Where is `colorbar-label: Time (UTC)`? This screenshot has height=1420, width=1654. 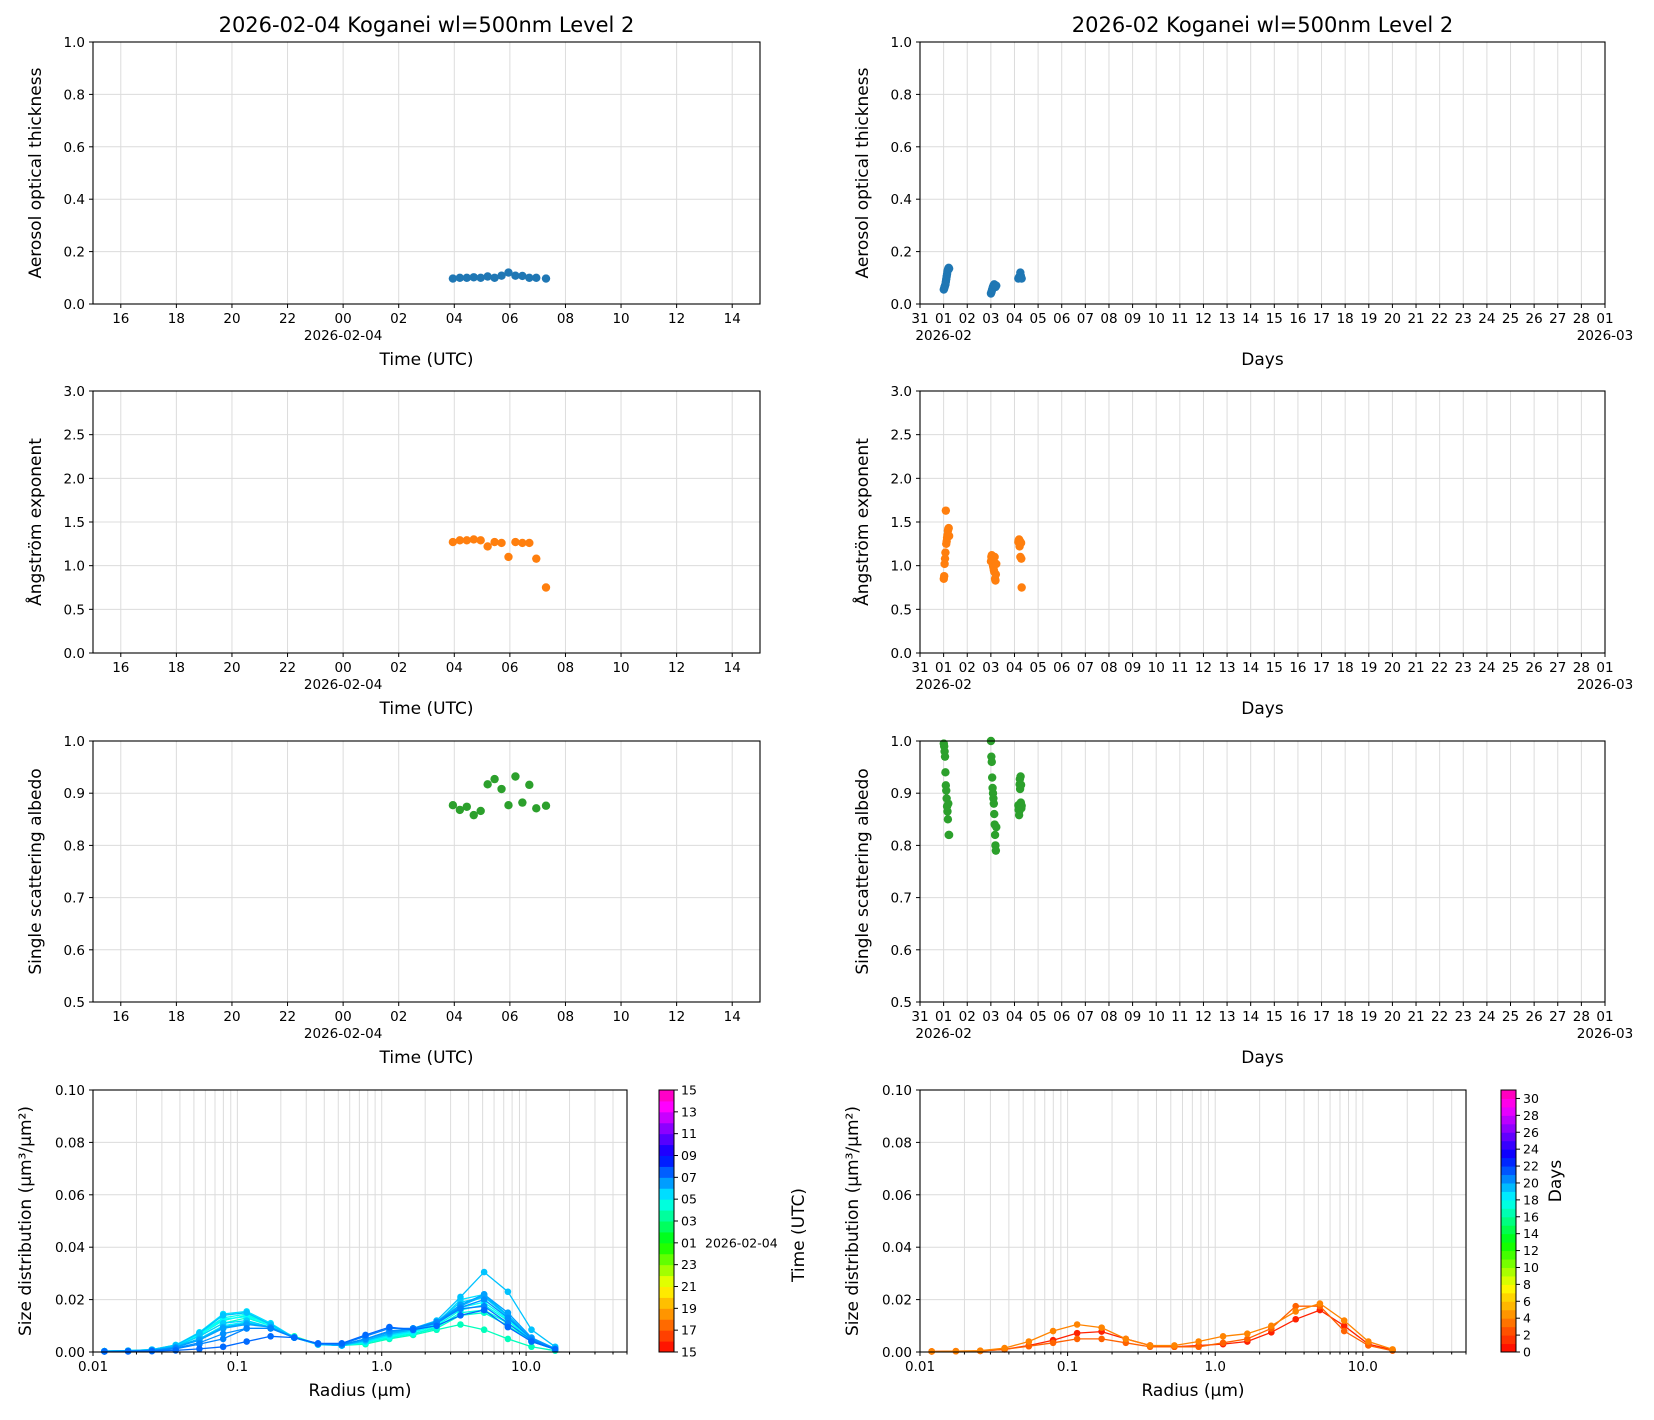 colorbar-label: Time (UTC) is located at coordinates (799, 1235).